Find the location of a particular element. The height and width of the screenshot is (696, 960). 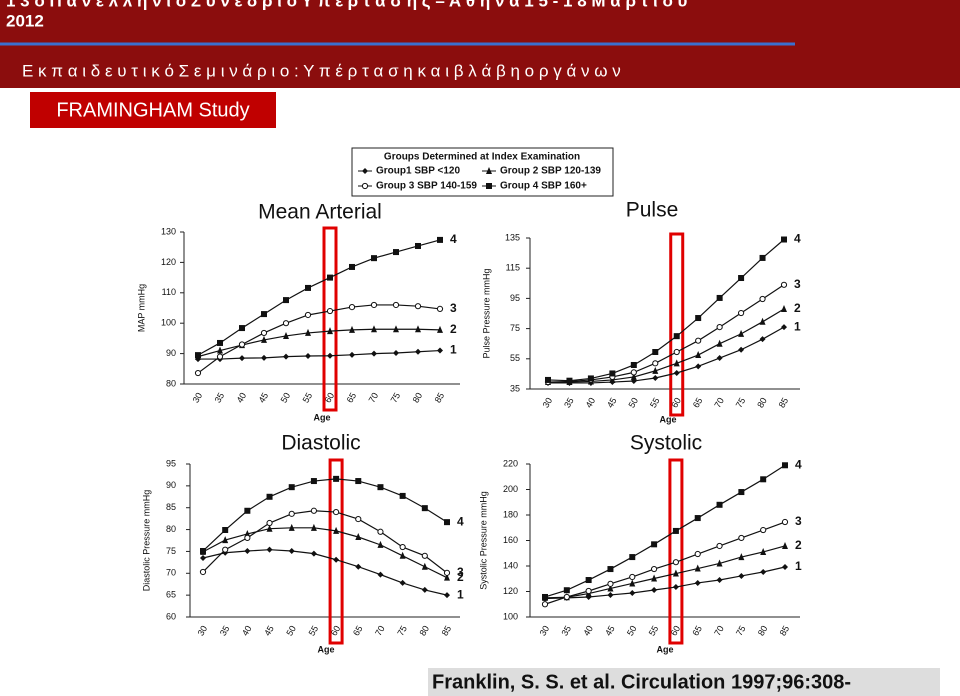

chart-title: Mean Arterial is located at coordinates (320, 212).